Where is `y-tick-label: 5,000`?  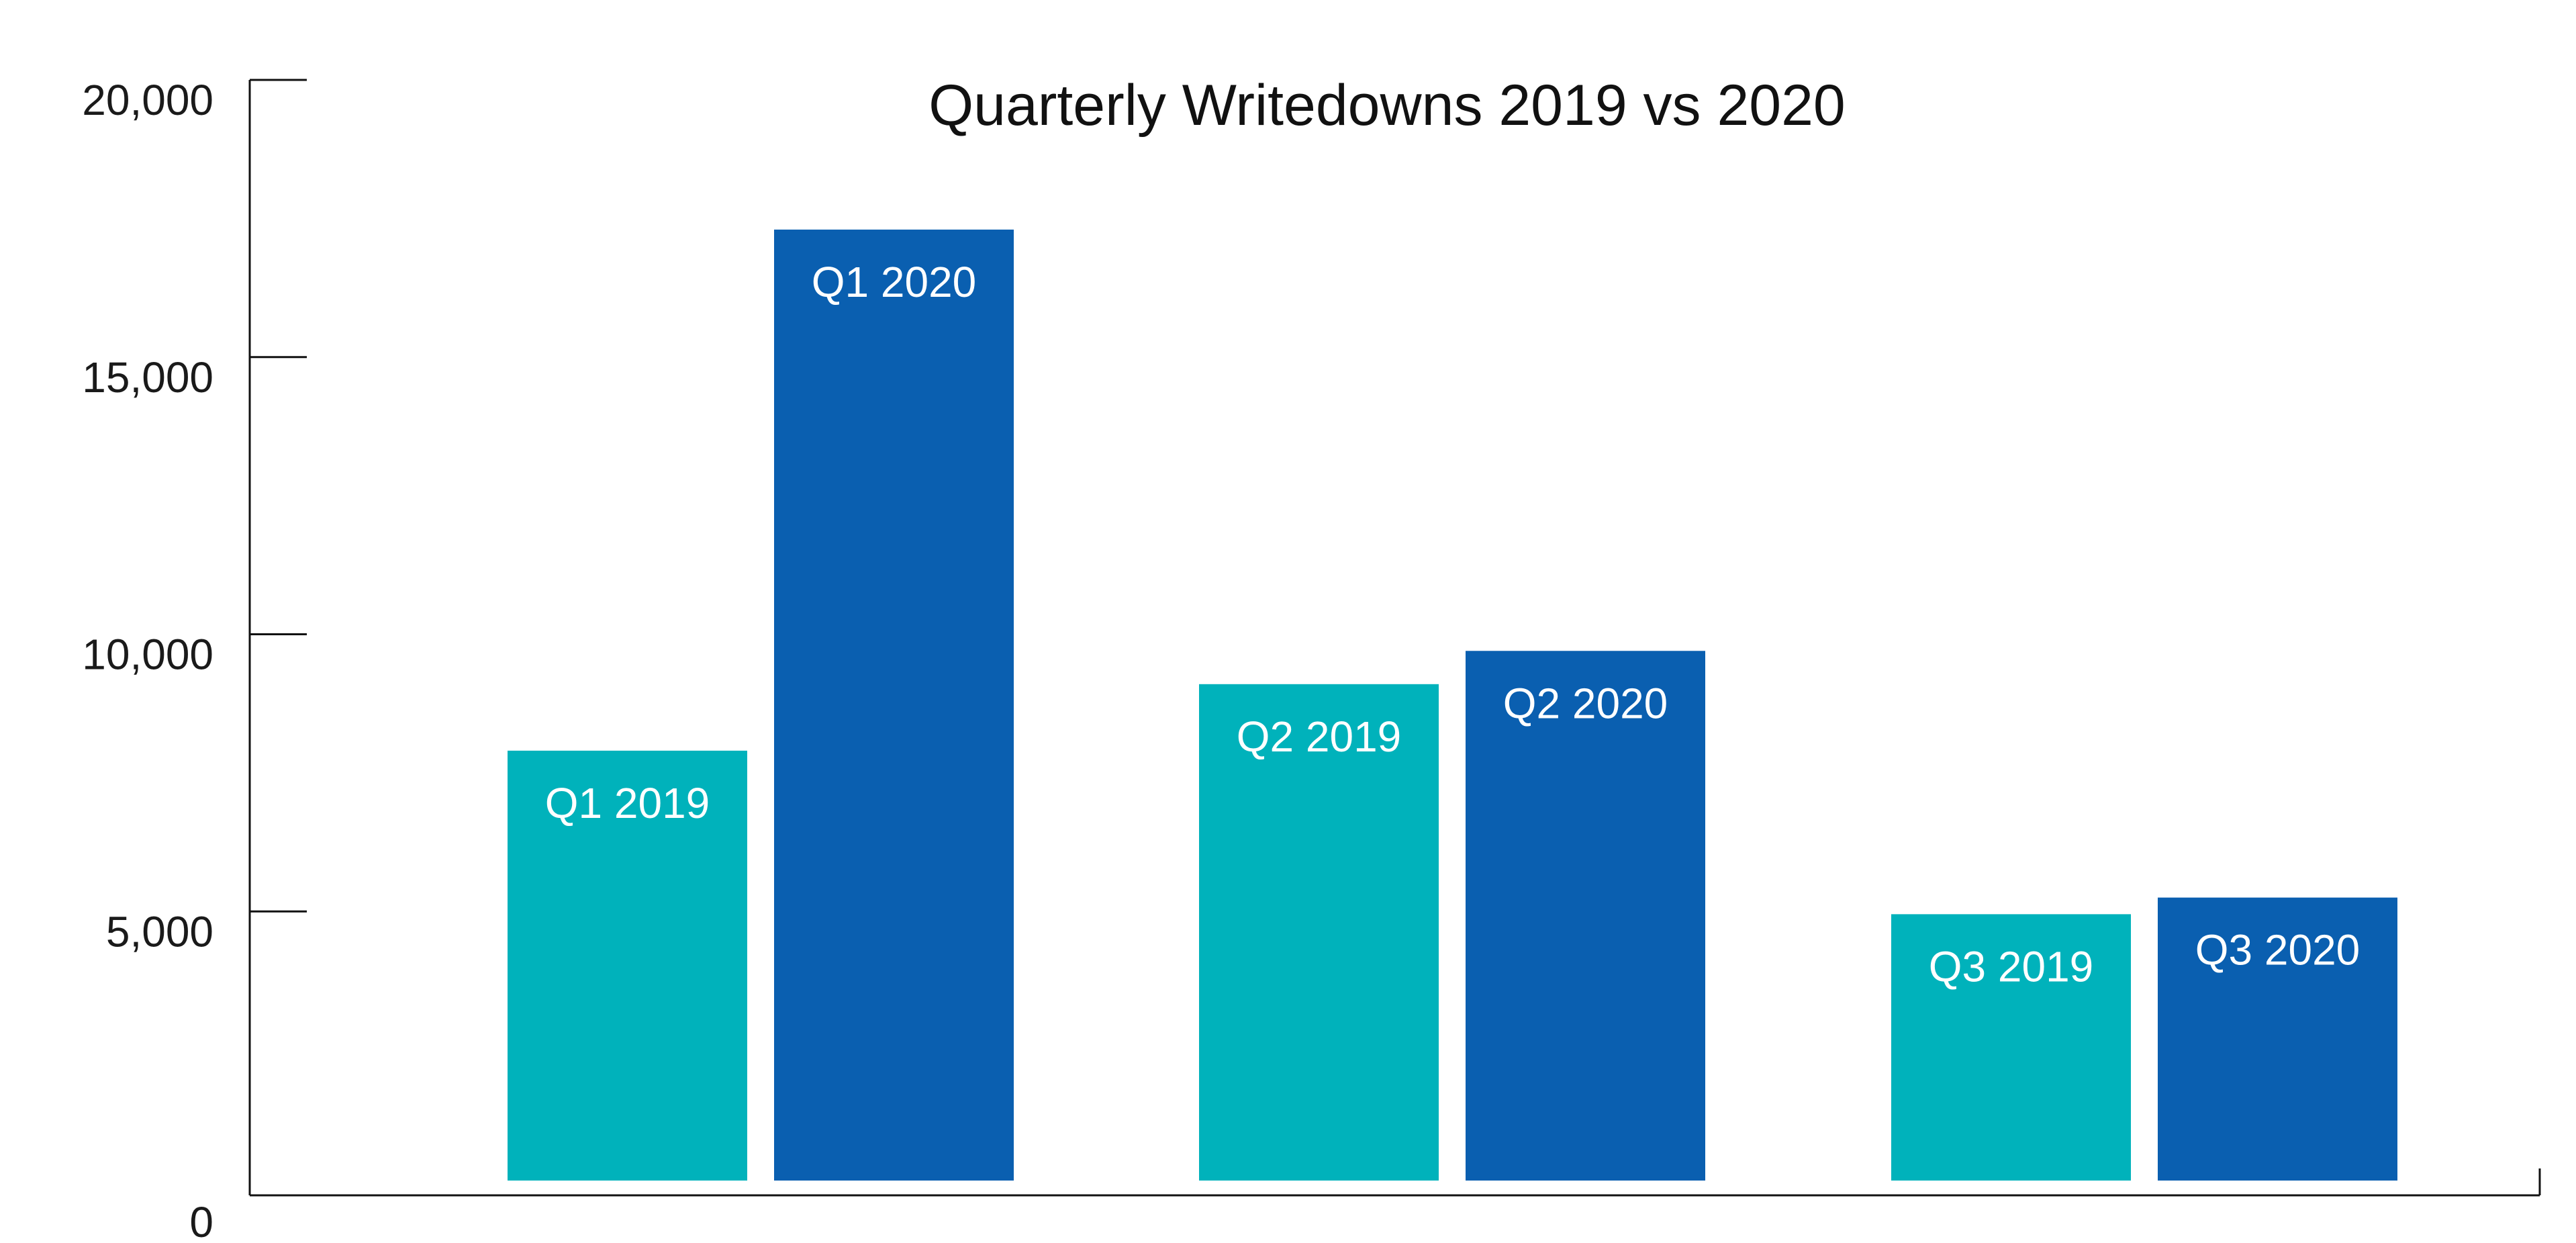 y-tick-label: 5,000 is located at coordinates (159, 932).